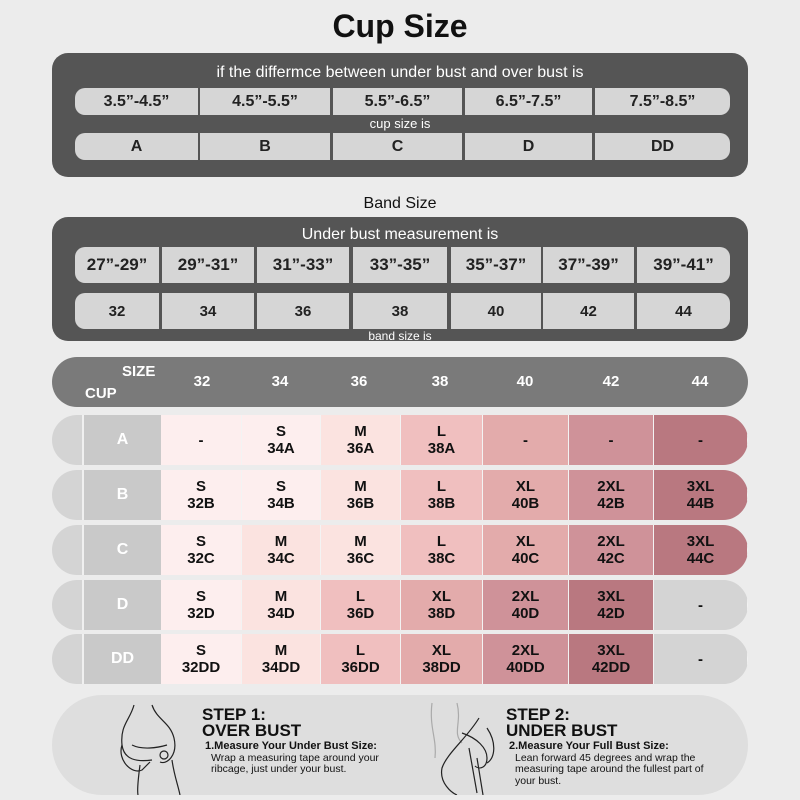 Image resolution: width=800 pixels, height=800 pixels. Describe the element at coordinates (208, 311) in the screenshot. I see `band-number-cell: 34` at that location.